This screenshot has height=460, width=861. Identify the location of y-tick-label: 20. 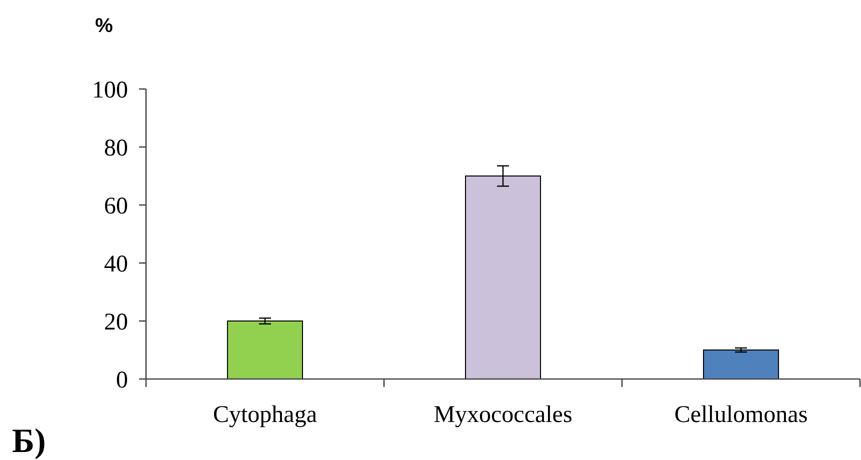
(116, 322).